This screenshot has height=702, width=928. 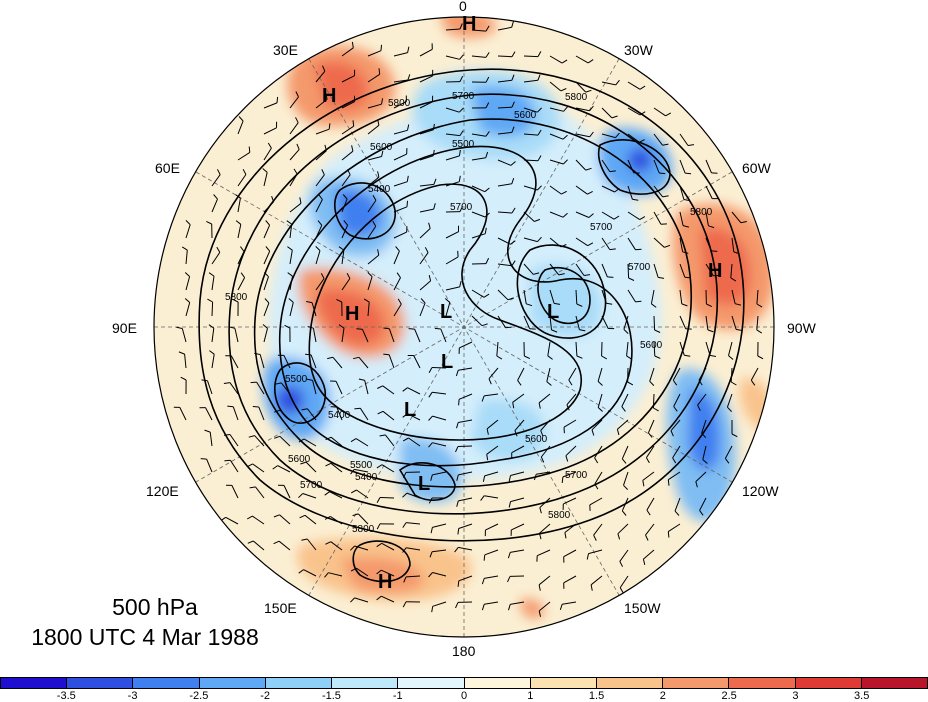 I want to click on contour-label: 5700, so click(x=461, y=207).